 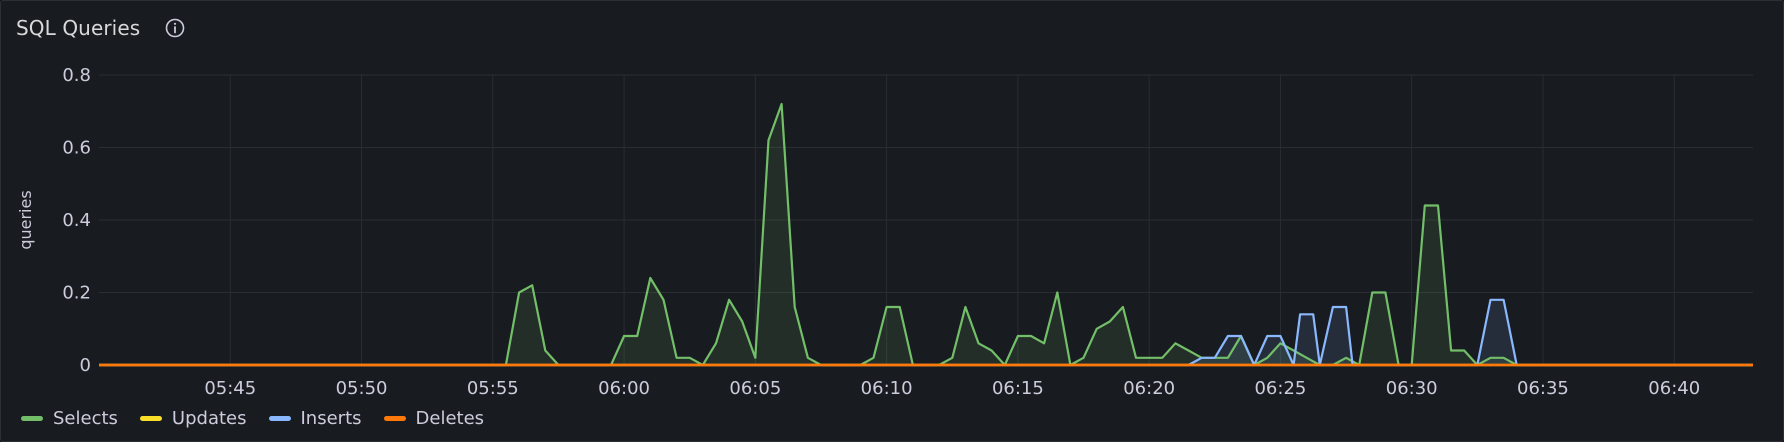 I want to click on legend-label: Updates, so click(x=209, y=418).